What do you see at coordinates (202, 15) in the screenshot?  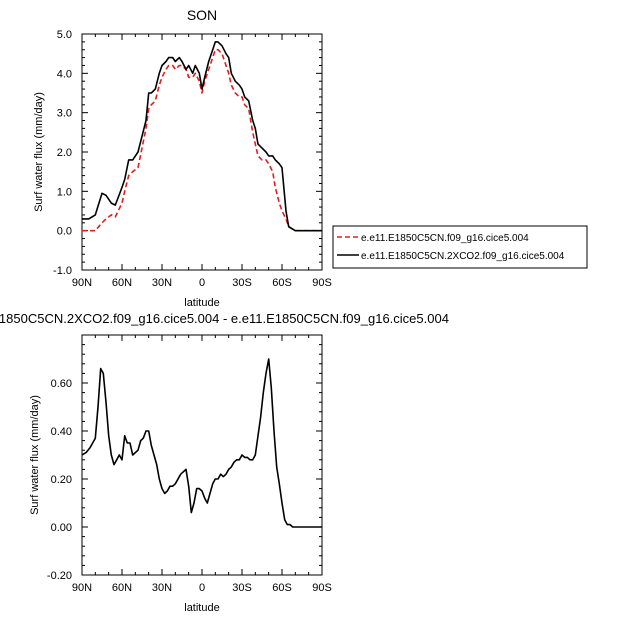 I see `chart-title: SON` at bounding box center [202, 15].